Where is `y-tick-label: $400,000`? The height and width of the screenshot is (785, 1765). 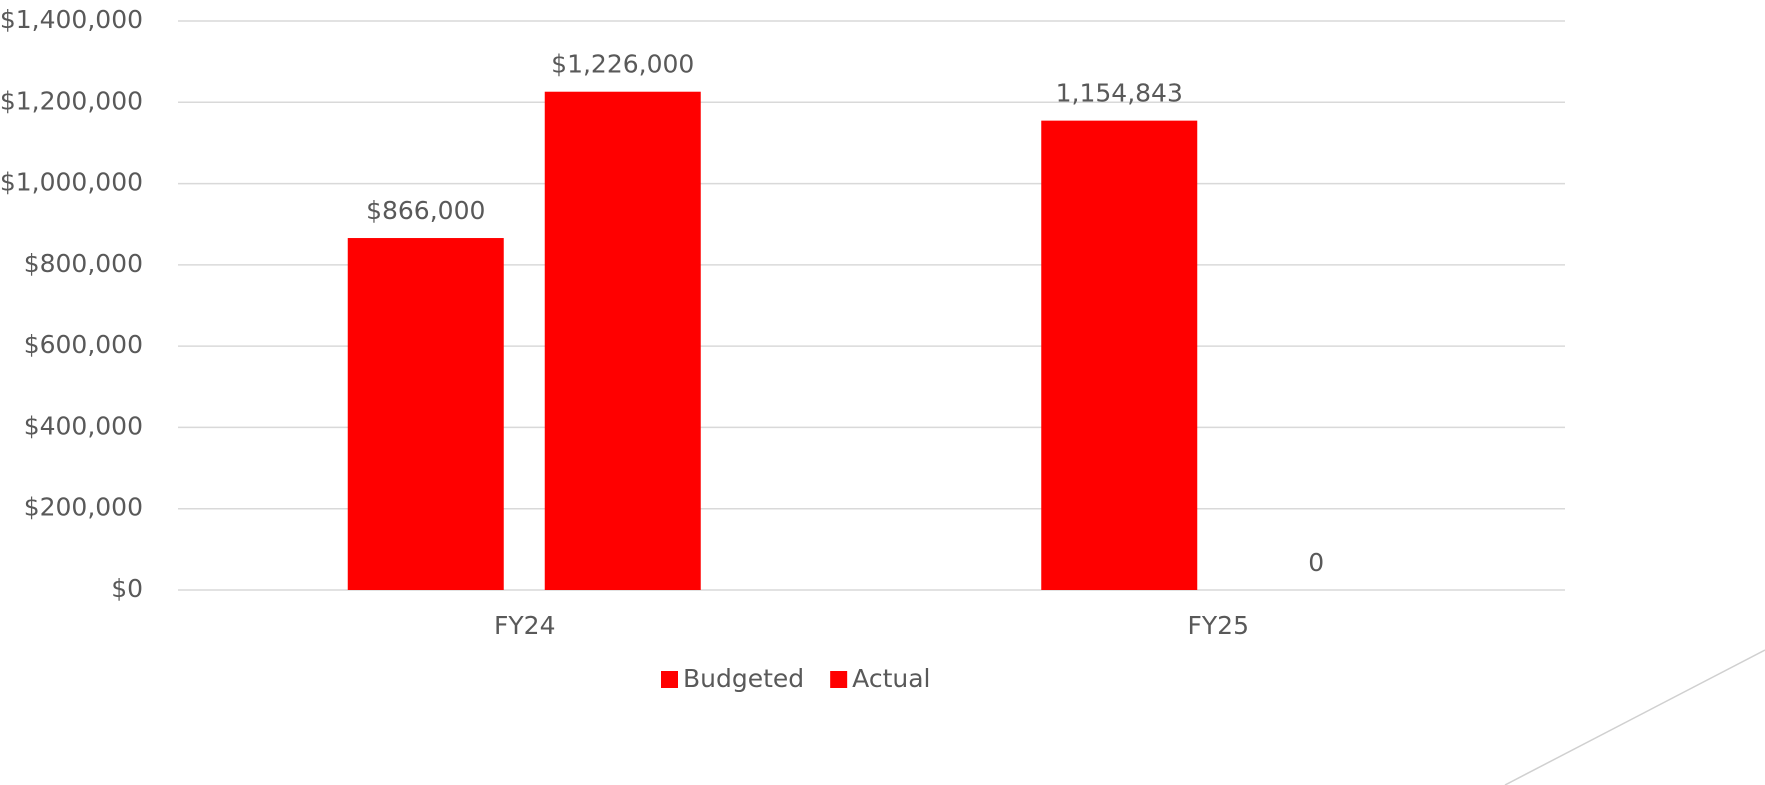
y-tick-label: $400,000 is located at coordinates (83, 425).